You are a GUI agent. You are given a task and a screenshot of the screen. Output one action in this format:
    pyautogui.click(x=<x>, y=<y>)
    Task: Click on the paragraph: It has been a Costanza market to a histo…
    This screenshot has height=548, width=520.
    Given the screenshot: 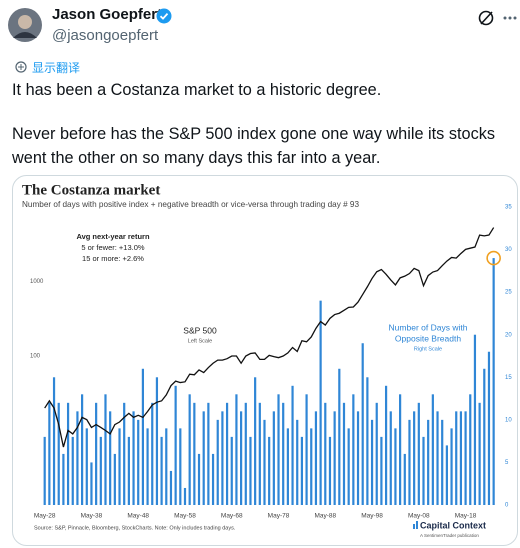 What is the action you would take?
    pyautogui.click(x=197, y=90)
    